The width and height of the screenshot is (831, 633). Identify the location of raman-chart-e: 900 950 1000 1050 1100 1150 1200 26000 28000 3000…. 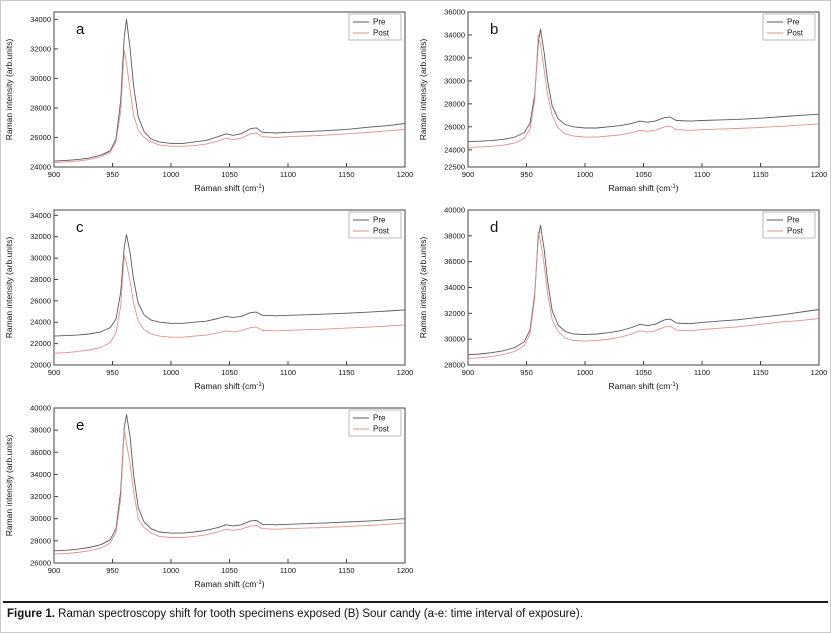
(209, 497).